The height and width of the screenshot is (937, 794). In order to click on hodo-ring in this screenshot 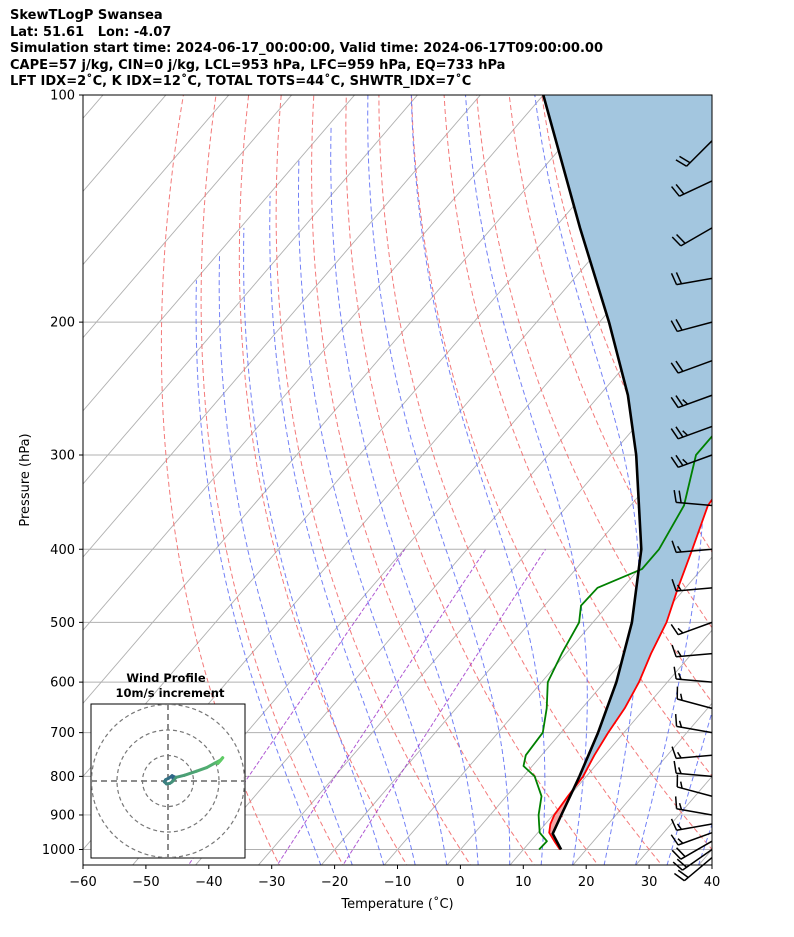, I will do `click(168, 781)`.